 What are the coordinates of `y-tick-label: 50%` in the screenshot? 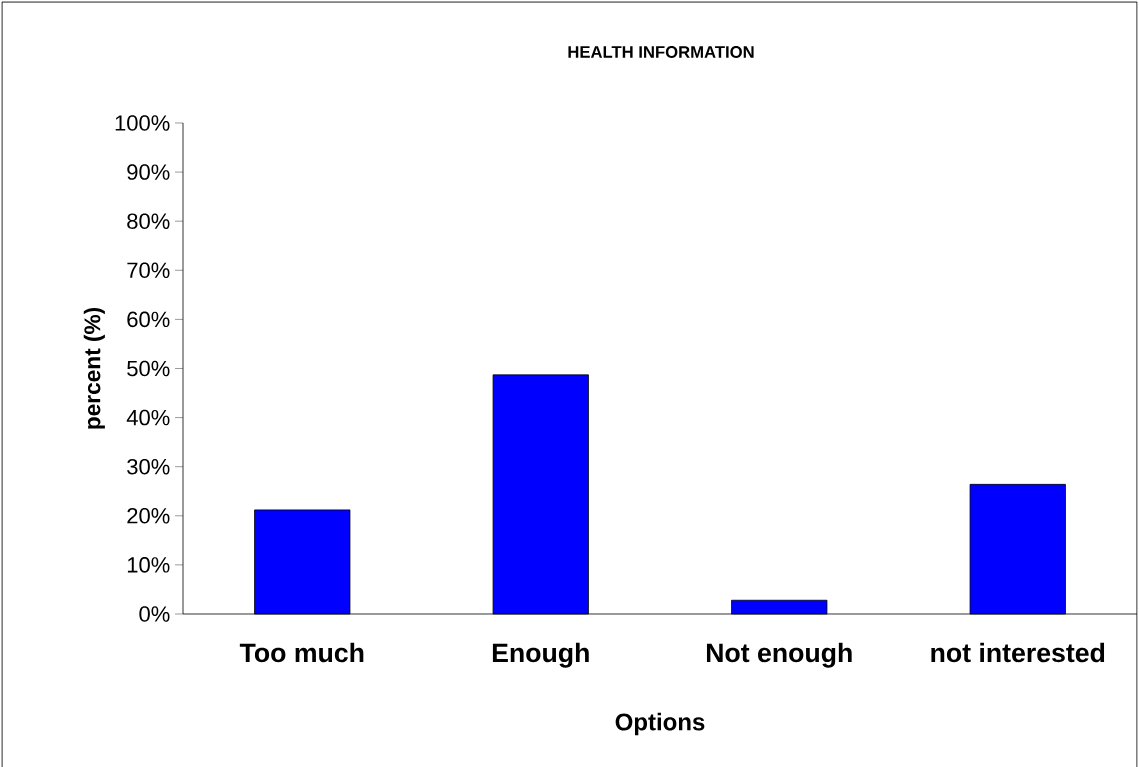 It's located at (148, 368).